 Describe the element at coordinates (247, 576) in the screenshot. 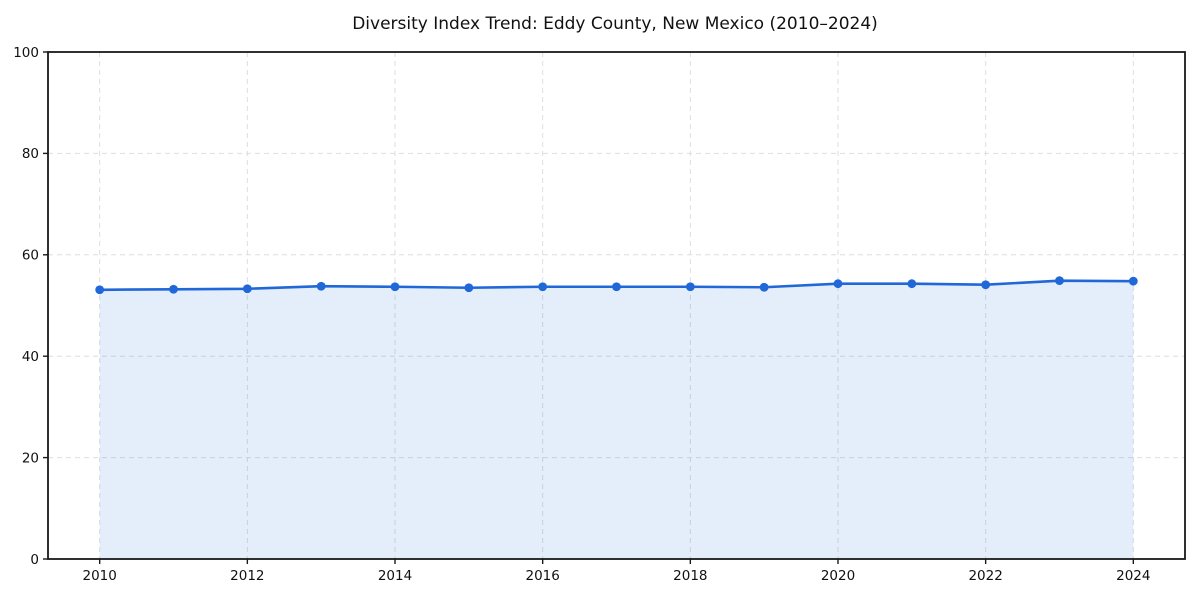

I see `x-tick-label: 2012` at that location.